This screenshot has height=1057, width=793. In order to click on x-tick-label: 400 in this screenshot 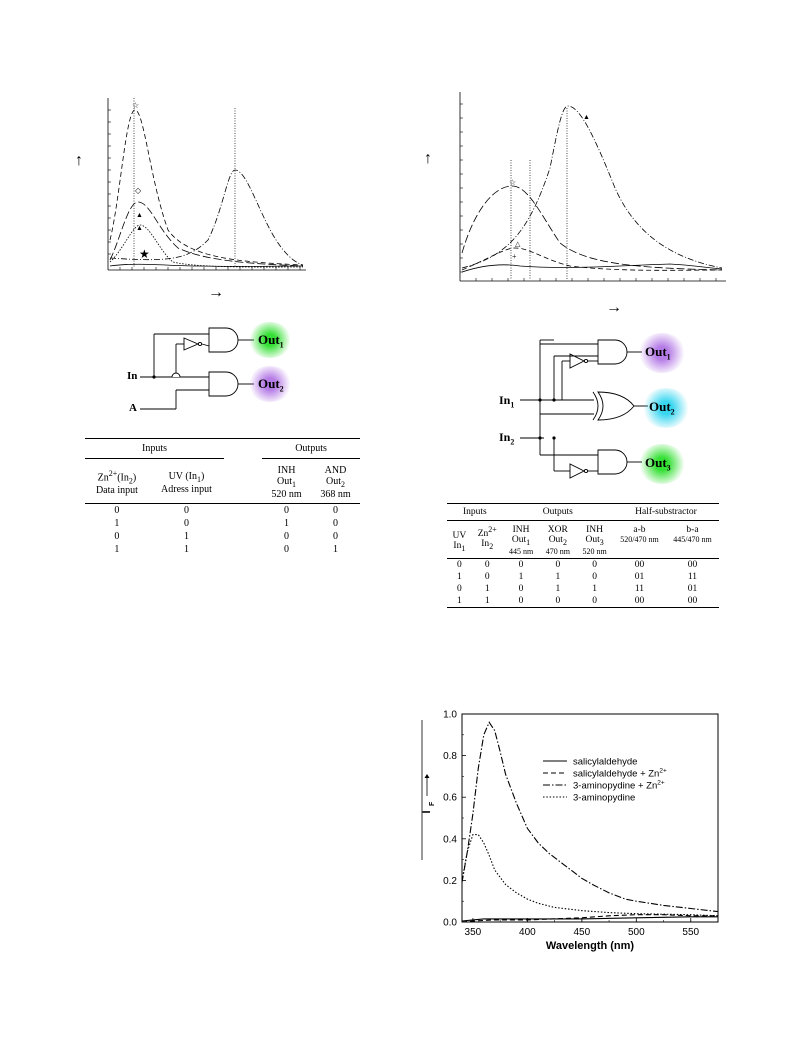, I will do `click(527, 932)`.